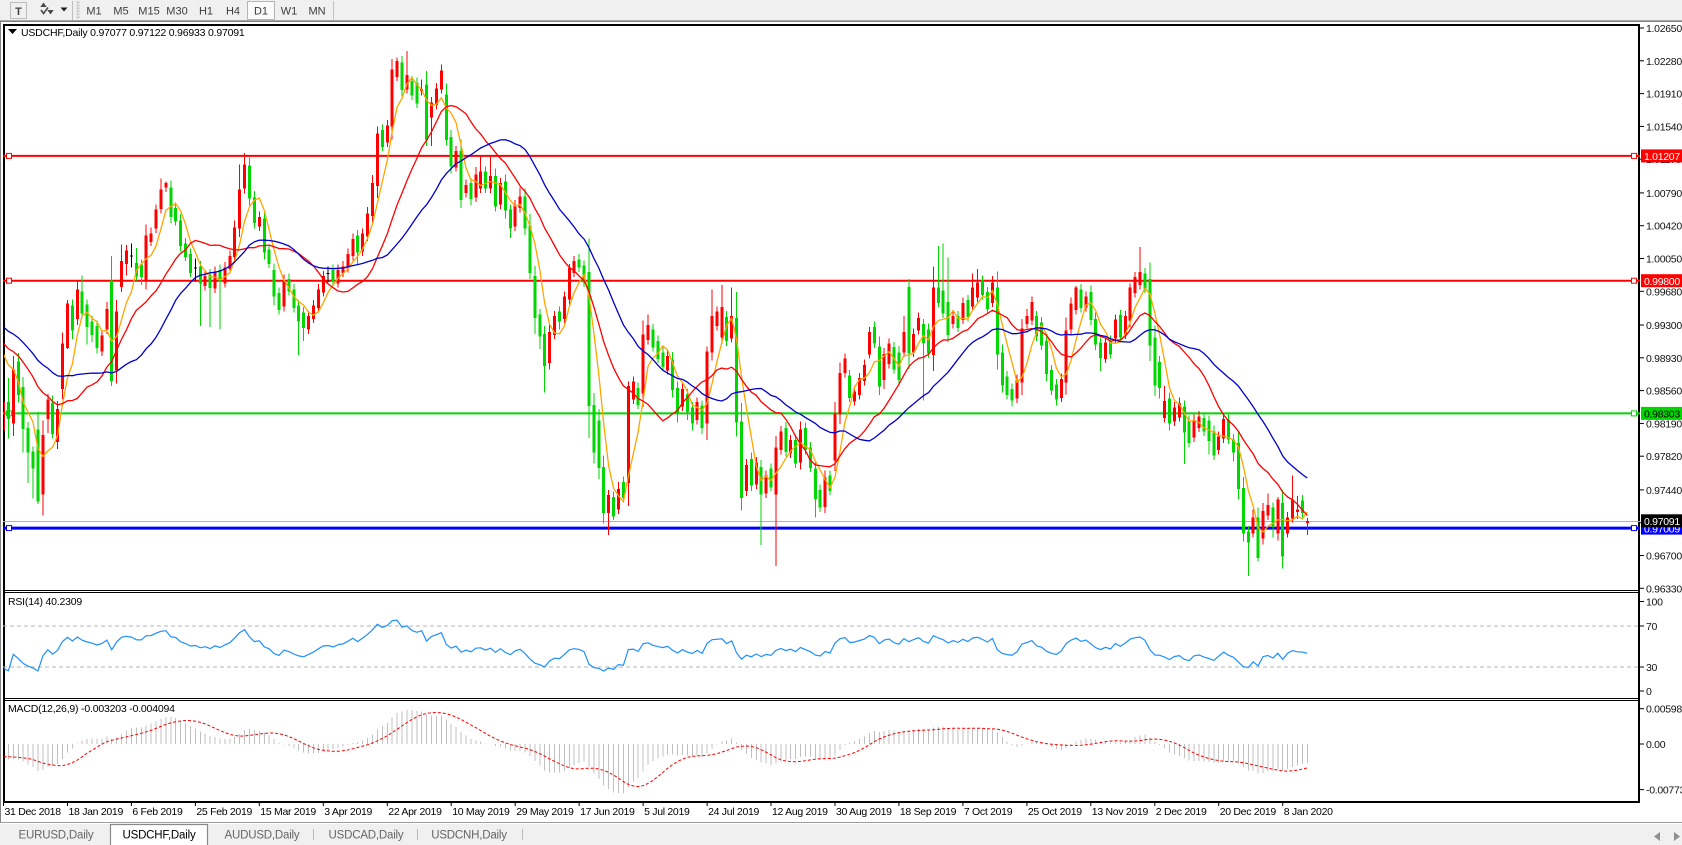 The height and width of the screenshot is (845, 1682). What do you see at coordinates (45, 602) in the screenshot?
I see `svg-text: RSI(14) 40.2309` at bounding box center [45, 602].